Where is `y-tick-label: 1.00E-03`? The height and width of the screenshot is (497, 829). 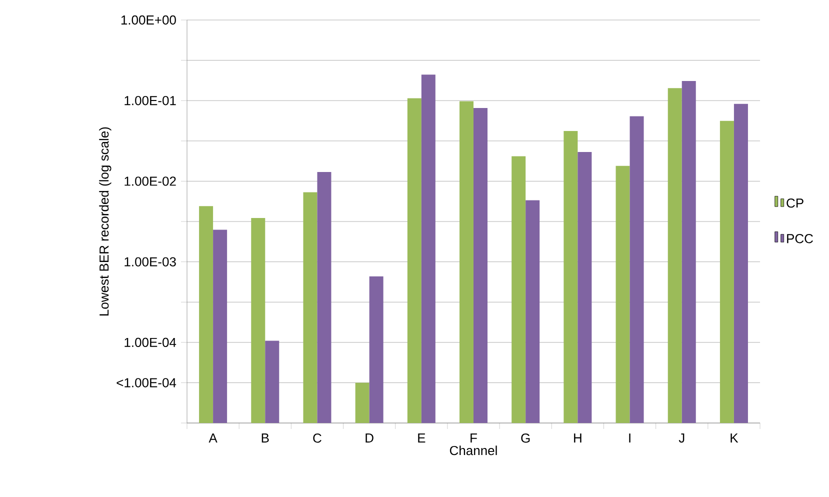
y-tick-label: 1.00E-03 is located at coordinates (150, 261).